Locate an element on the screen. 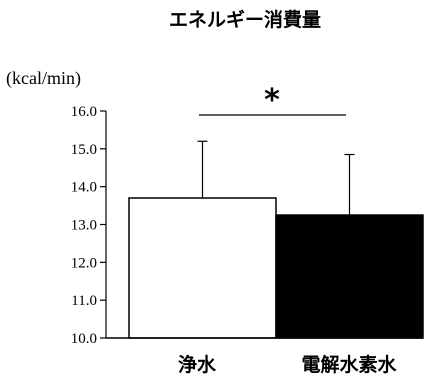 The image size is (425, 378). chart-title: エネルギー消費量 is located at coordinates (245, 19).